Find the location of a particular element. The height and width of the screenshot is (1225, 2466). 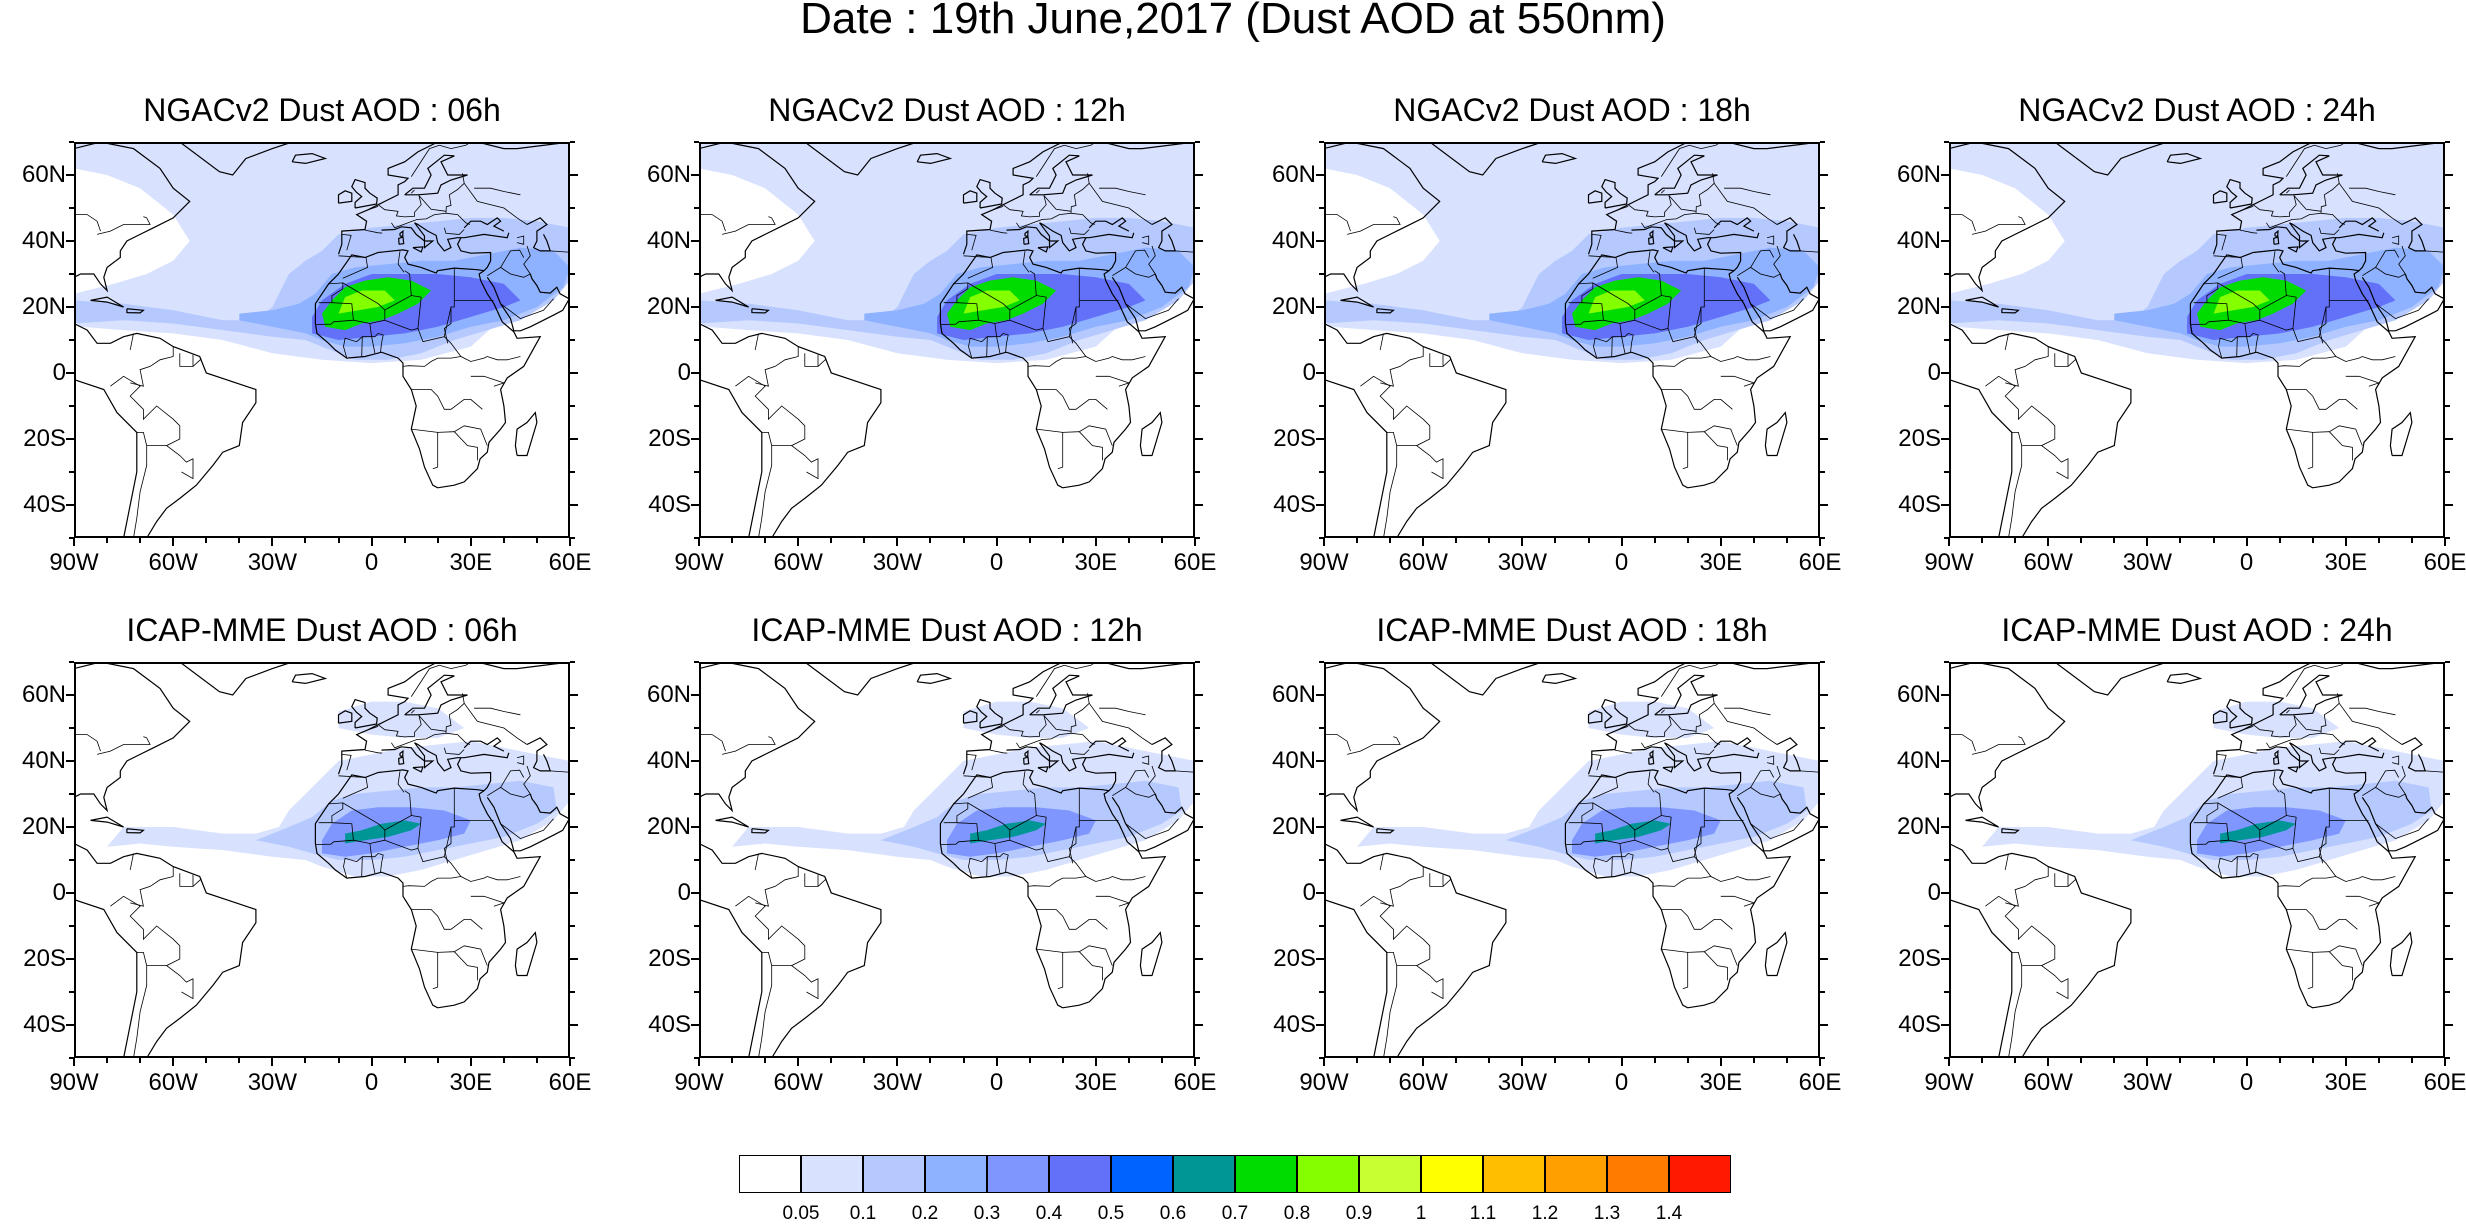

lon-label: 0 is located at coordinates (371, 562).